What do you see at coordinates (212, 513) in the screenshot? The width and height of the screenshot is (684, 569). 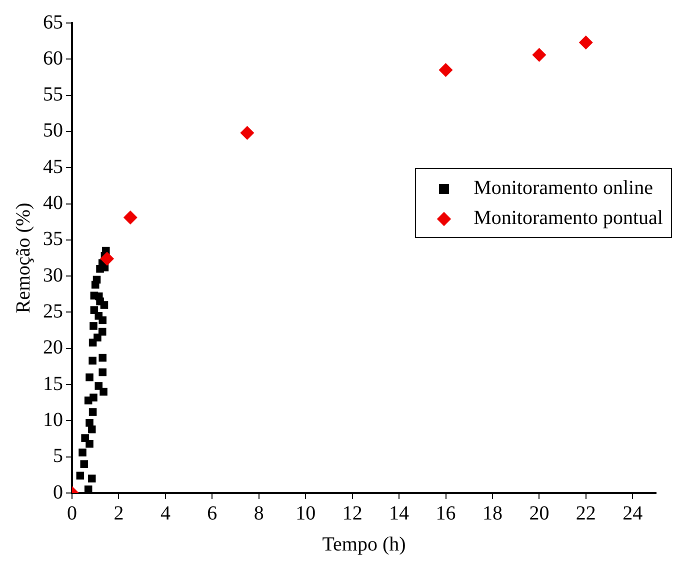 I see `x-tick-label: 6` at bounding box center [212, 513].